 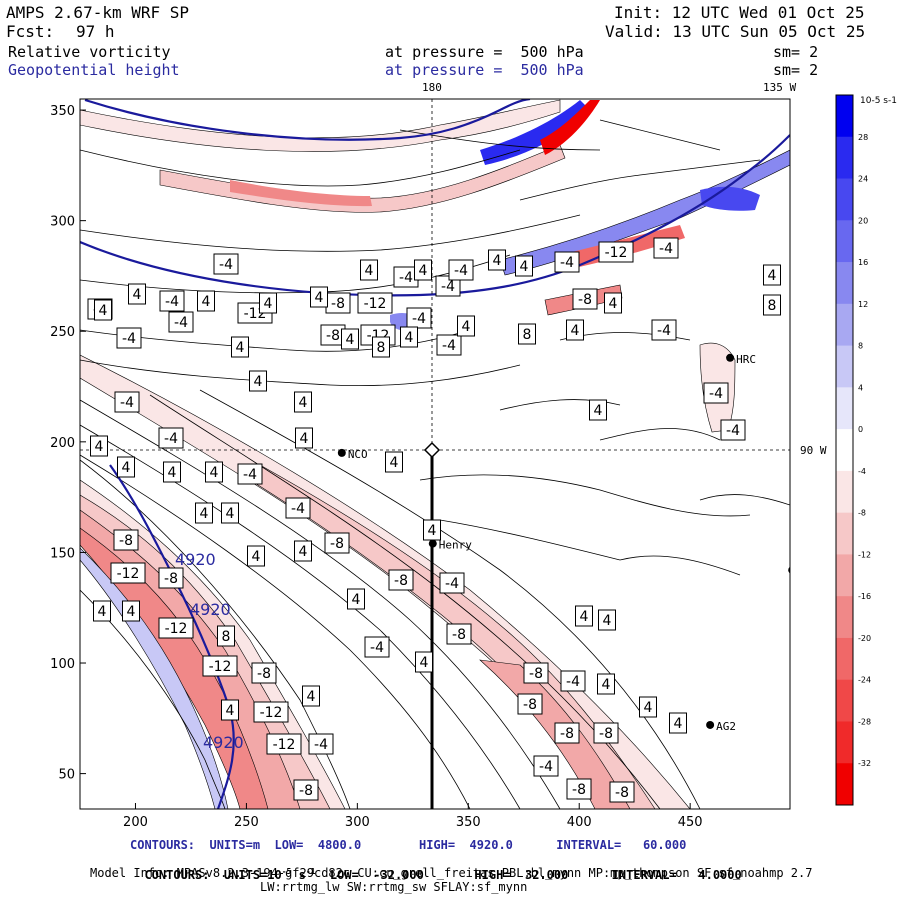 What do you see at coordinates (735, 31) in the screenshot?
I see `valid-time: Valid: 13 UTC Sun 05 Oct 25` at bounding box center [735, 31].